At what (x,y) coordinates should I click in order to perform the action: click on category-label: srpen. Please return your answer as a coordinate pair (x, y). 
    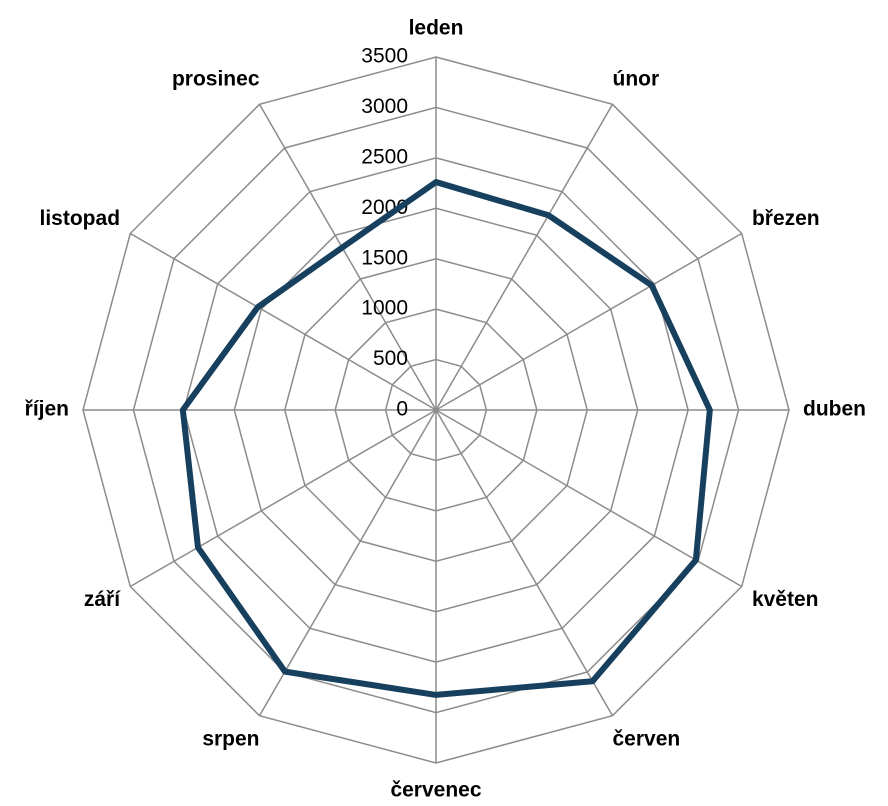
    Looking at the image, I should click on (230, 739).